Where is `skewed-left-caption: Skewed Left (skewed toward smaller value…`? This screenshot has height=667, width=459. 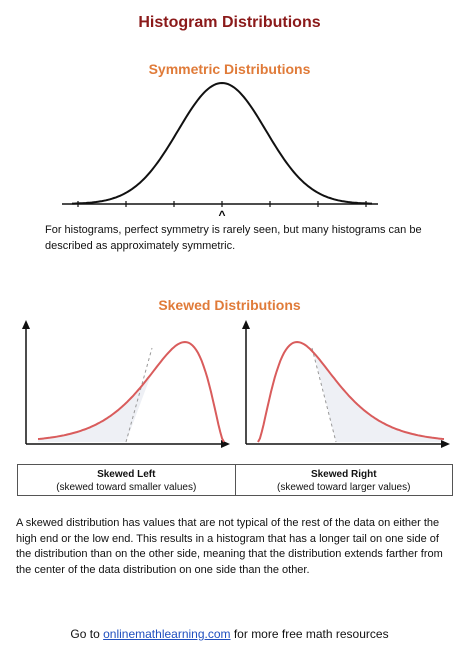
skewed-left-caption: Skewed Left (skewed toward smaller value… is located at coordinates (126, 480).